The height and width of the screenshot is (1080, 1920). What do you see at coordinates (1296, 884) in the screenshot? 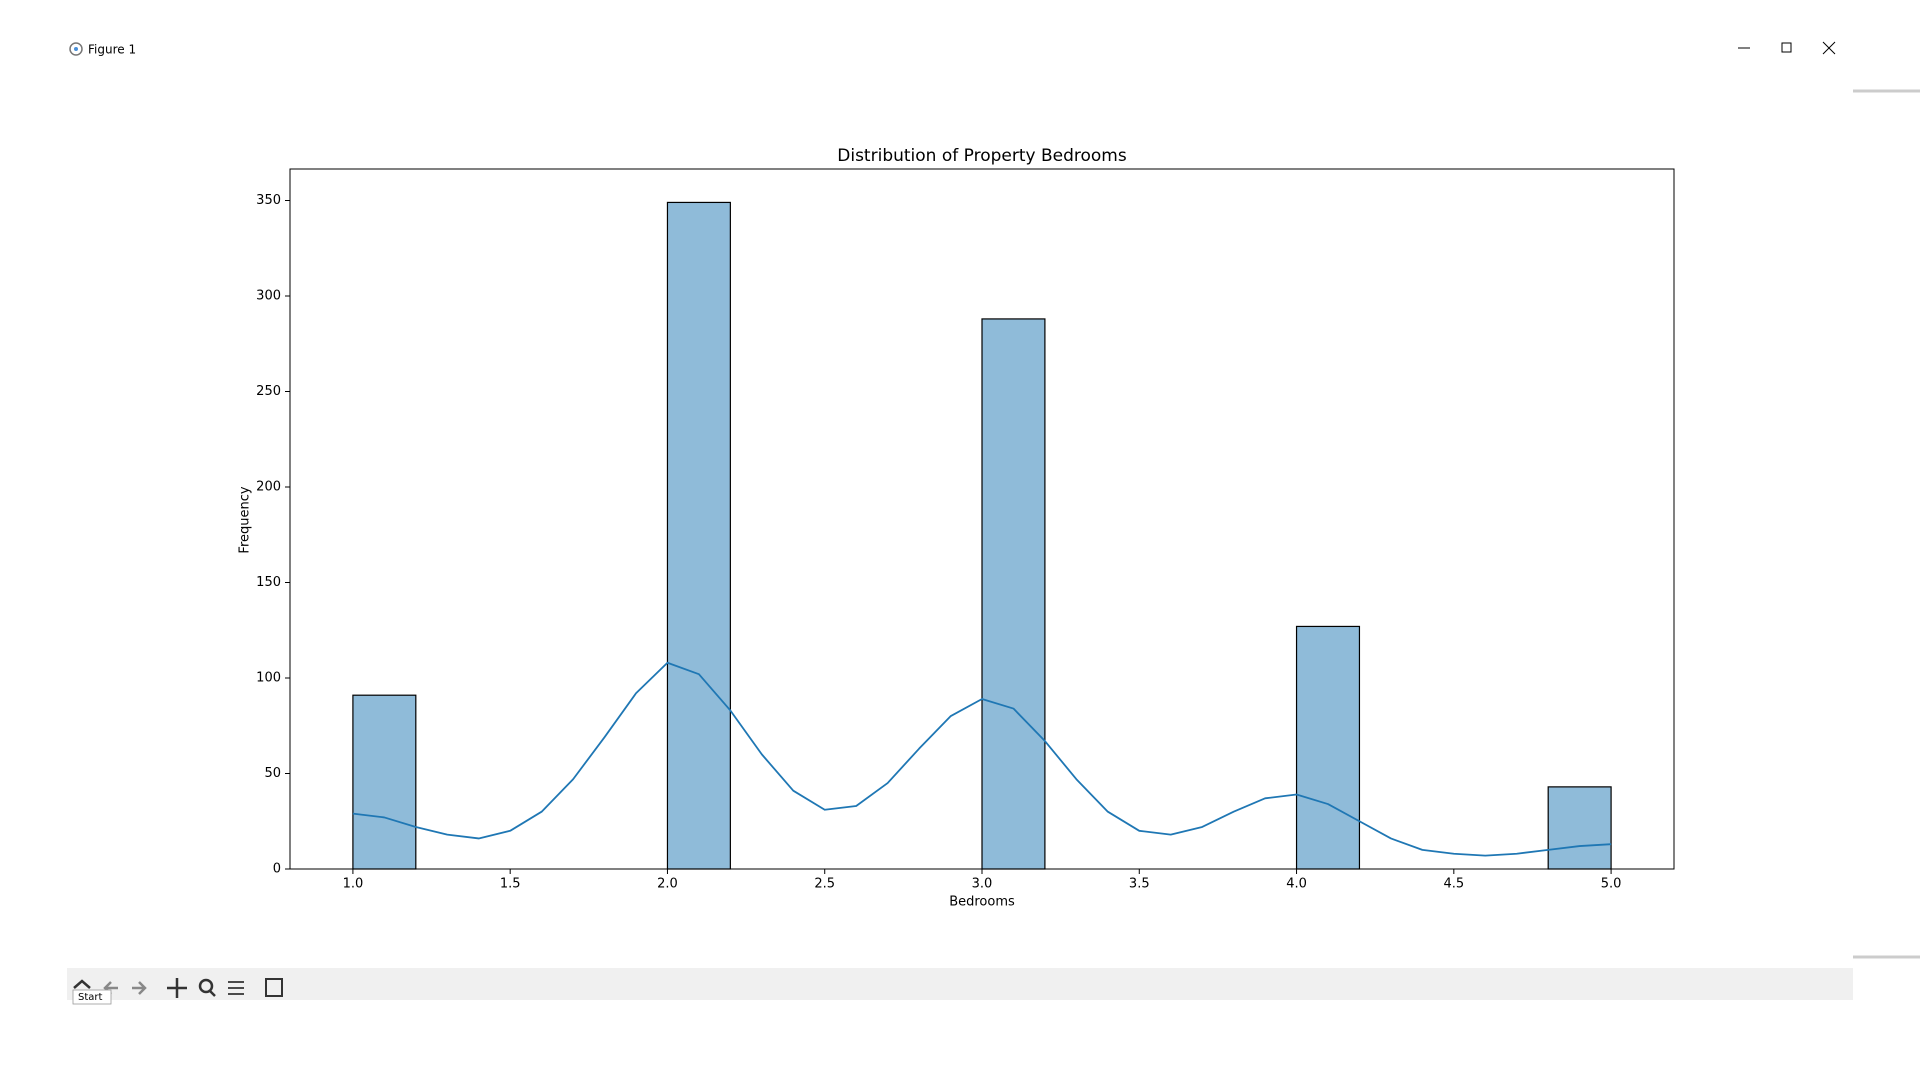
I see `x-tick-label: 4.0` at bounding box center [1296, 884].